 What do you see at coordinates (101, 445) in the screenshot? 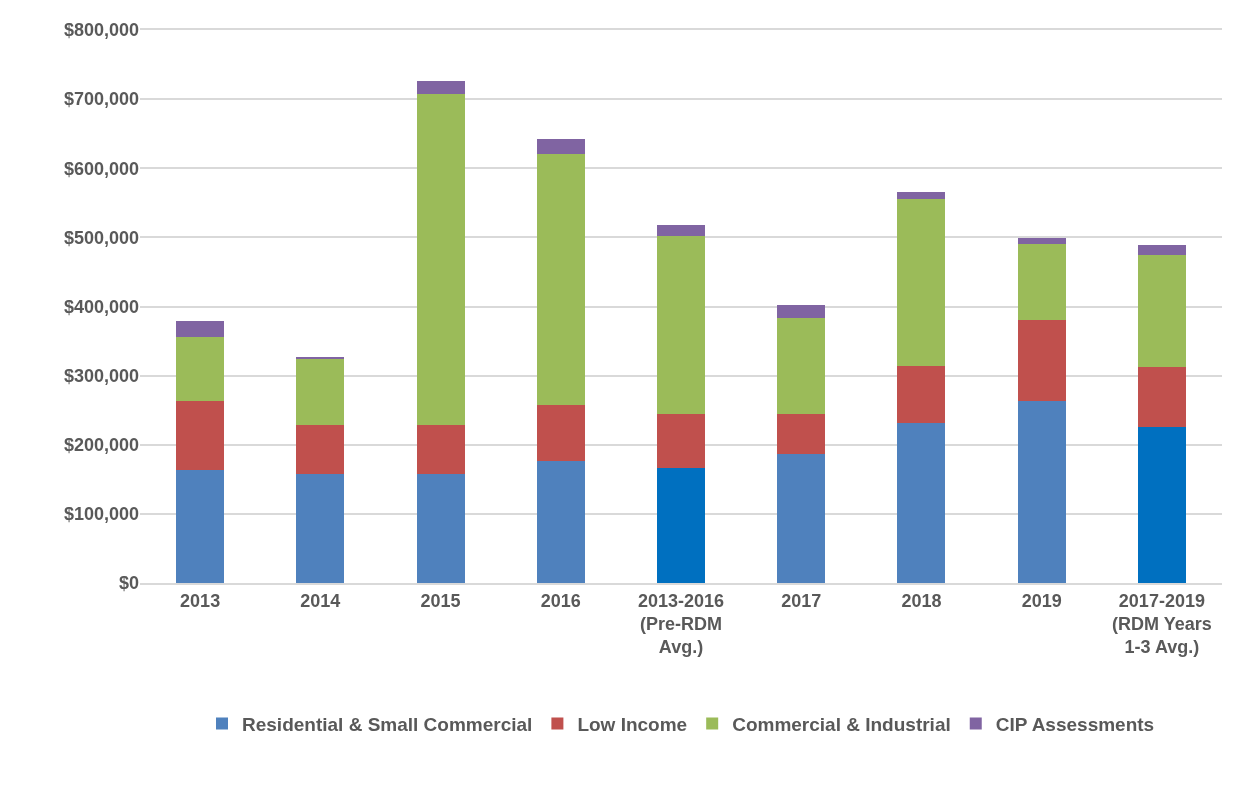
I see `y-tick-label: $200,000` at bounding box center [101, 445].